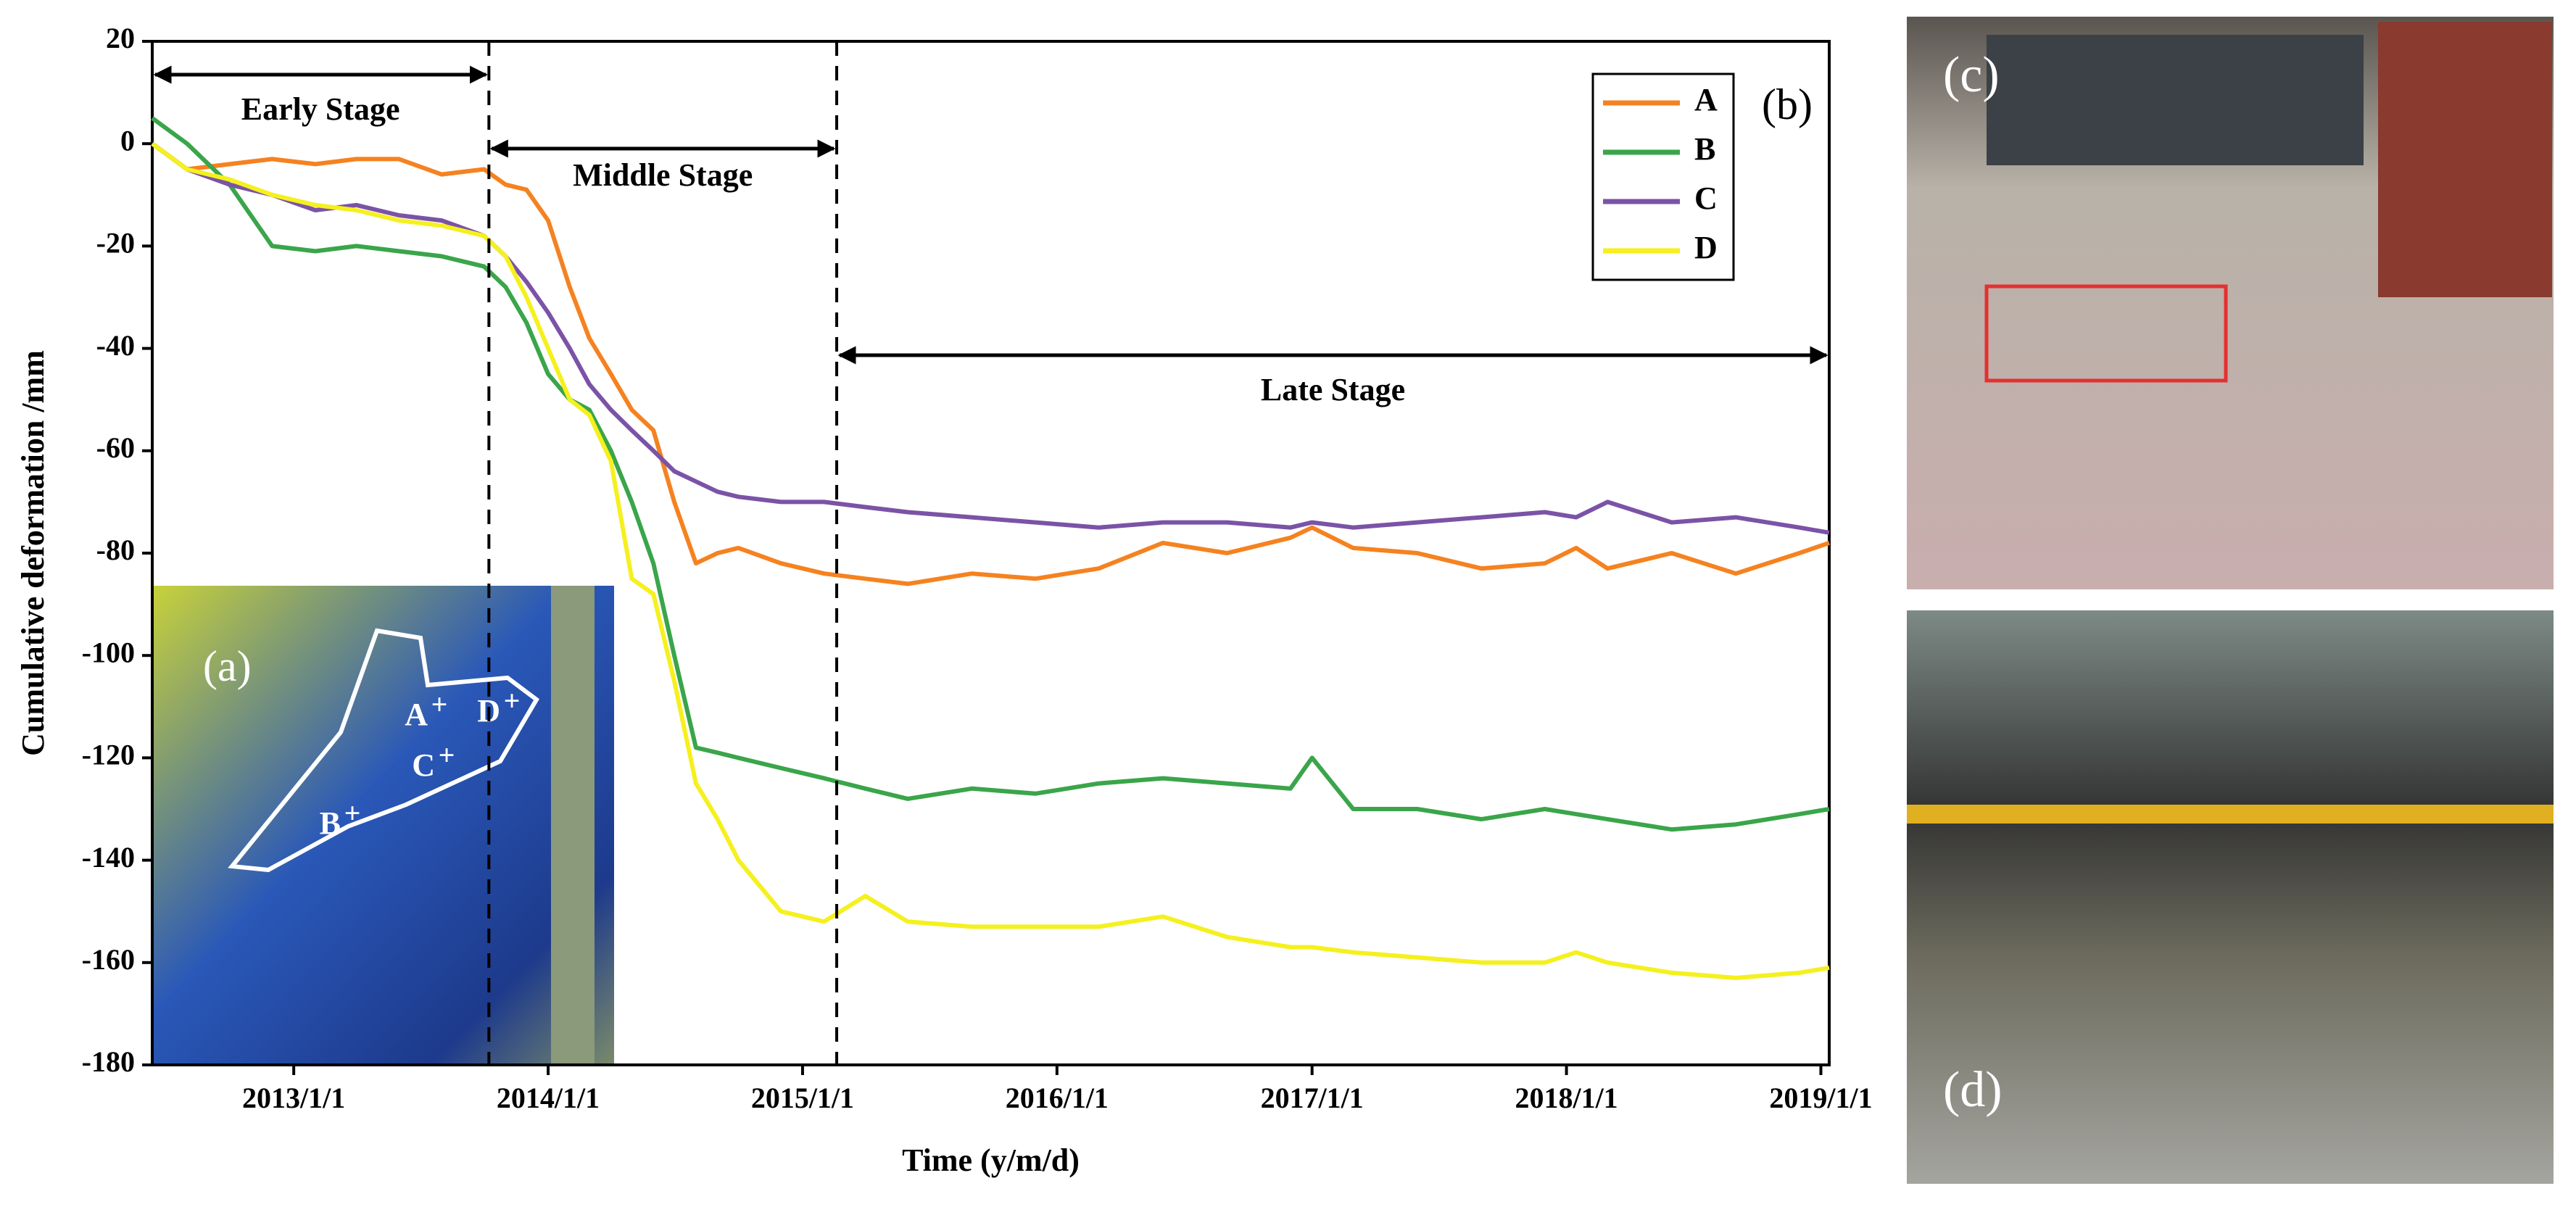 This screenshot has width=2576, height=1207. I want to click on stage-label: Late Stage, so click(1333, 389).